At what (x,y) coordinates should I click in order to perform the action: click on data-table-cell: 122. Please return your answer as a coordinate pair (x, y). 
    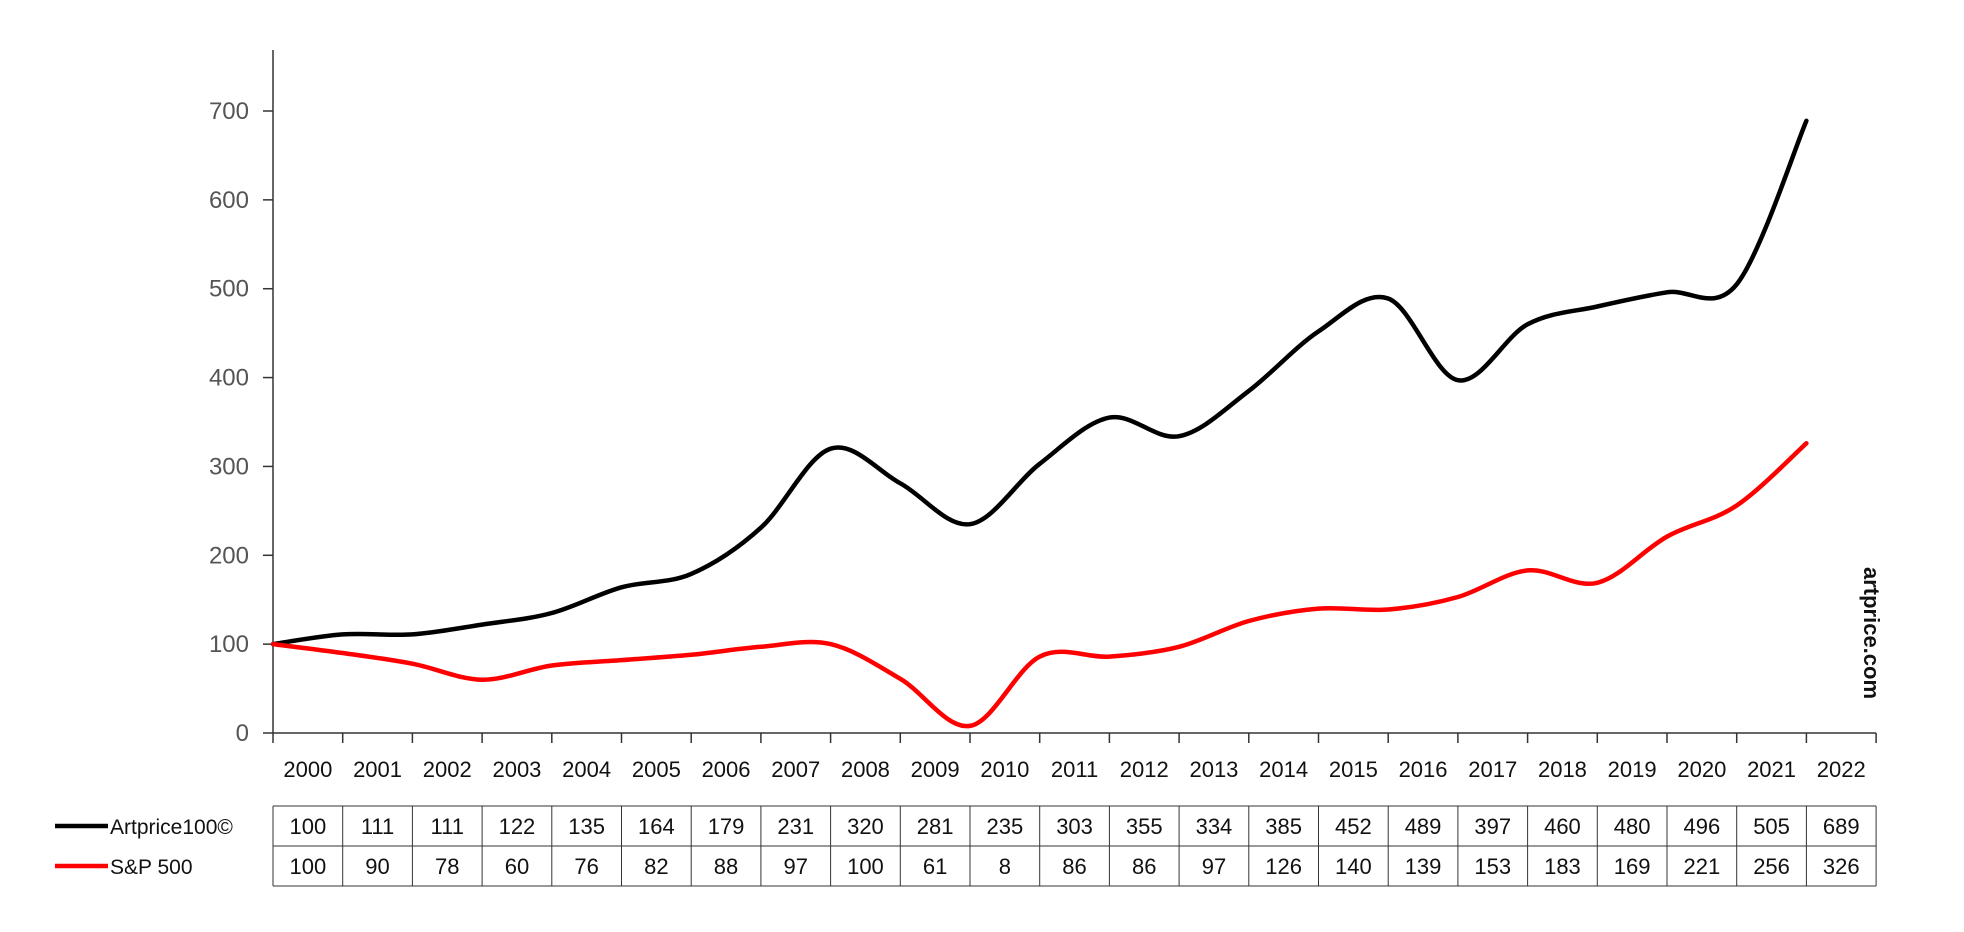
    Looking at the image, I should click on (517, 826).